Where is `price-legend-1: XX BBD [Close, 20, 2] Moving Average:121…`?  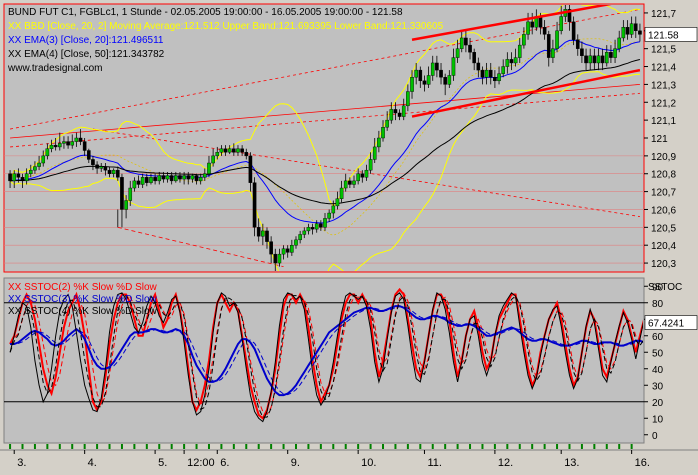
price-legend-1: XX BBD [Close, 20, 2] Moving Average:121… is located at coordinates (226, 26).